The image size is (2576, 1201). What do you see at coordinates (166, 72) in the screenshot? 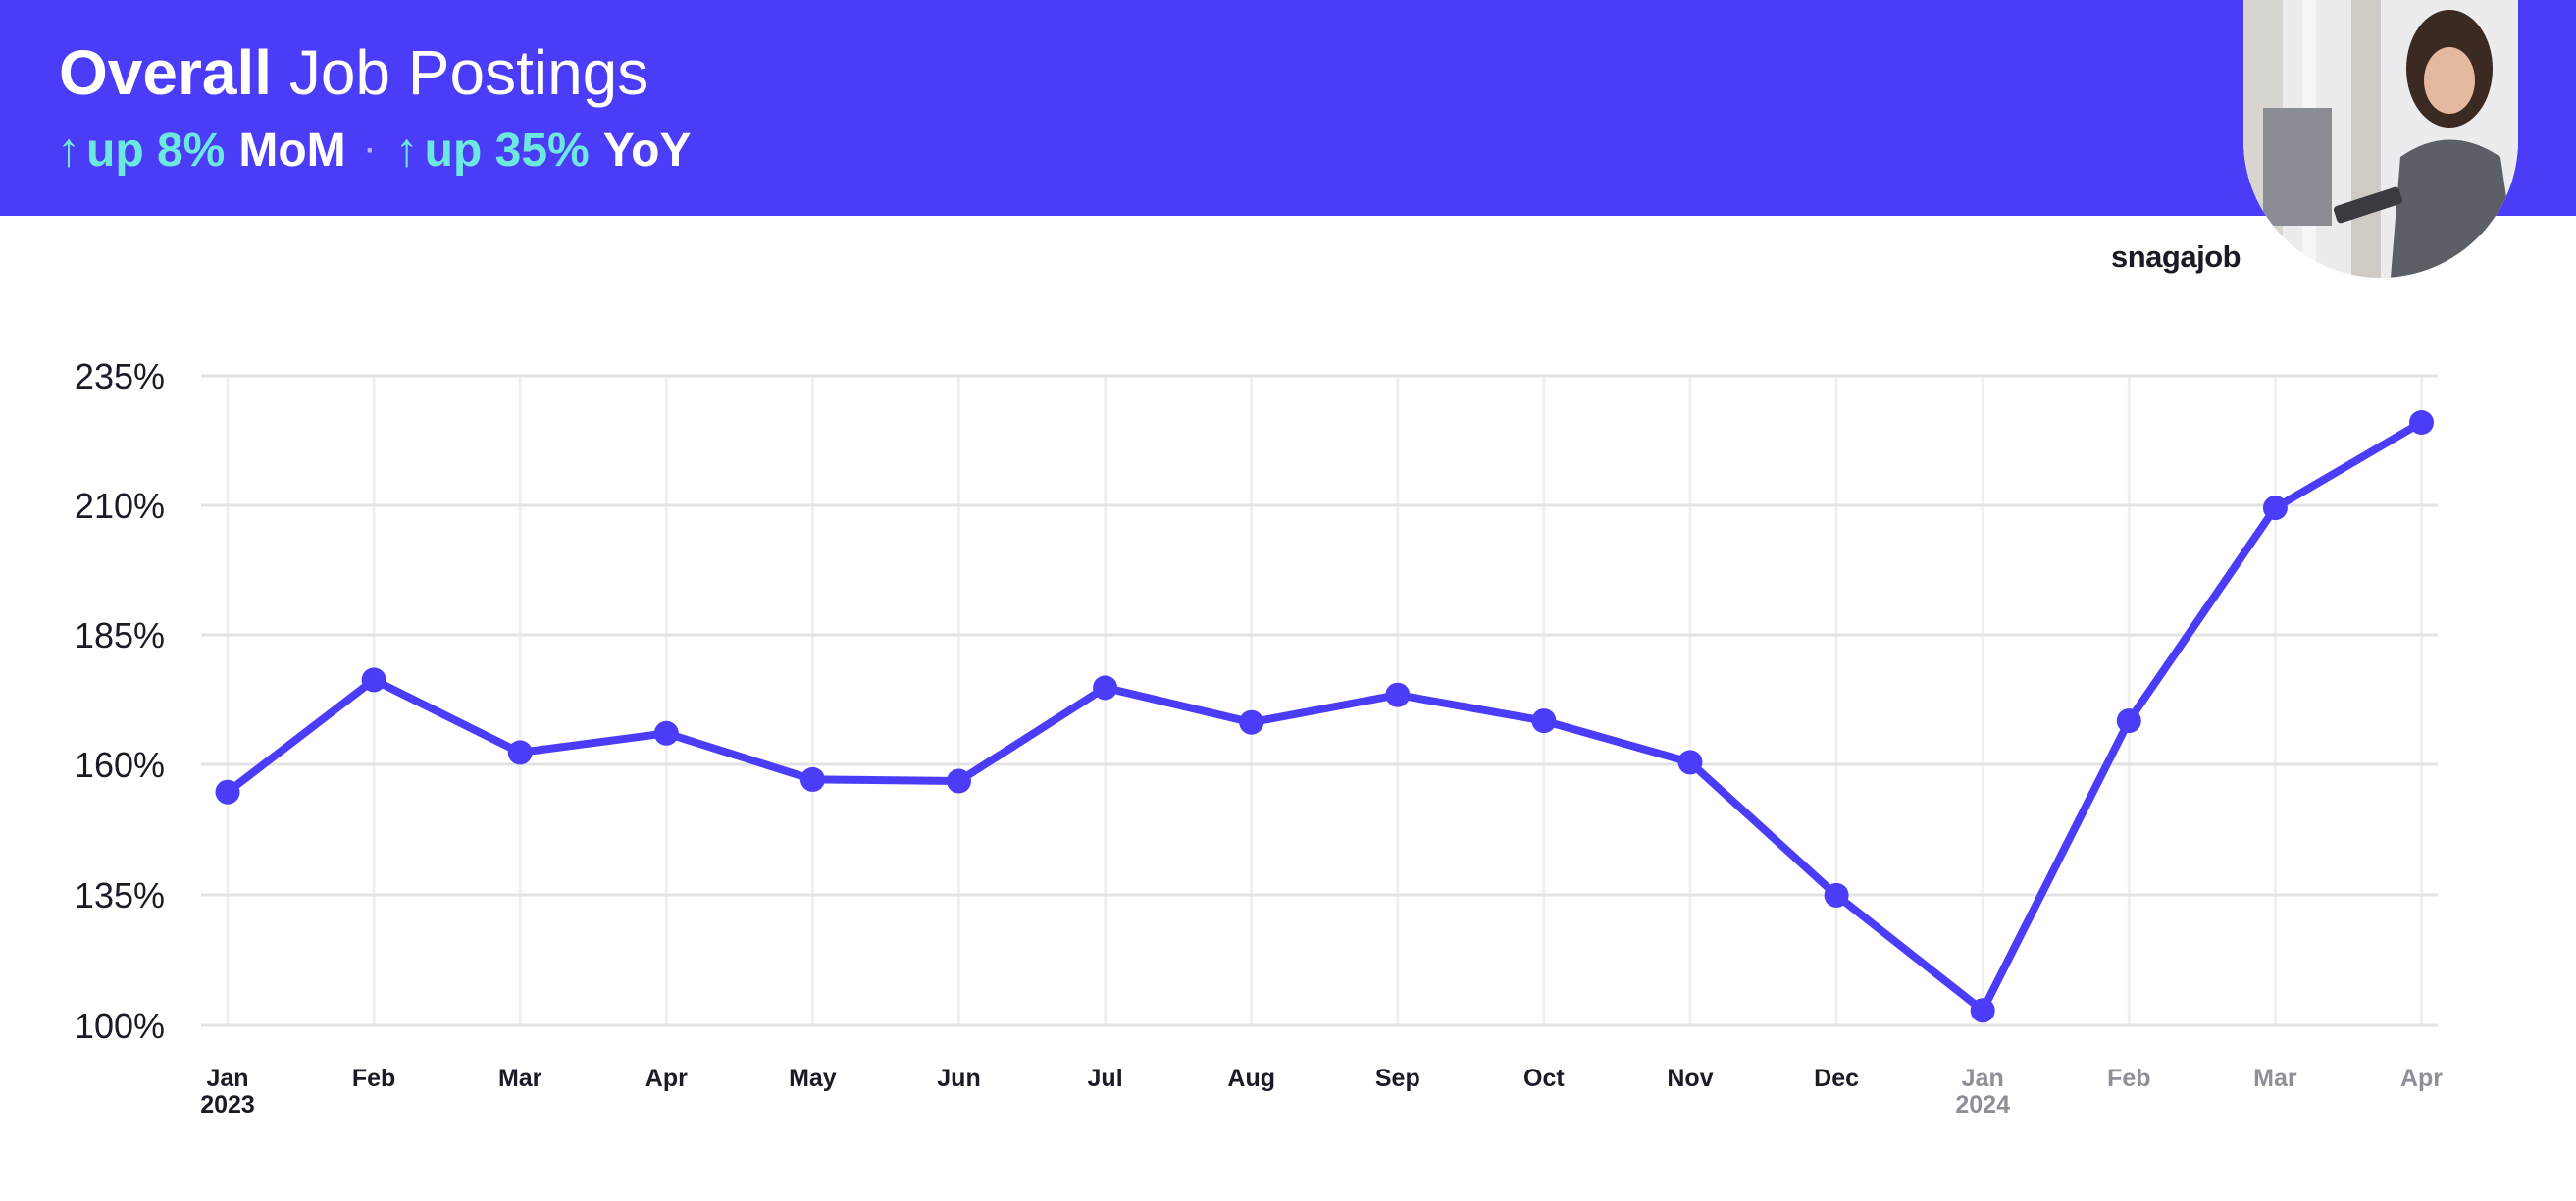
I see `title-bold: Overall` at bounding box center [166, 72].